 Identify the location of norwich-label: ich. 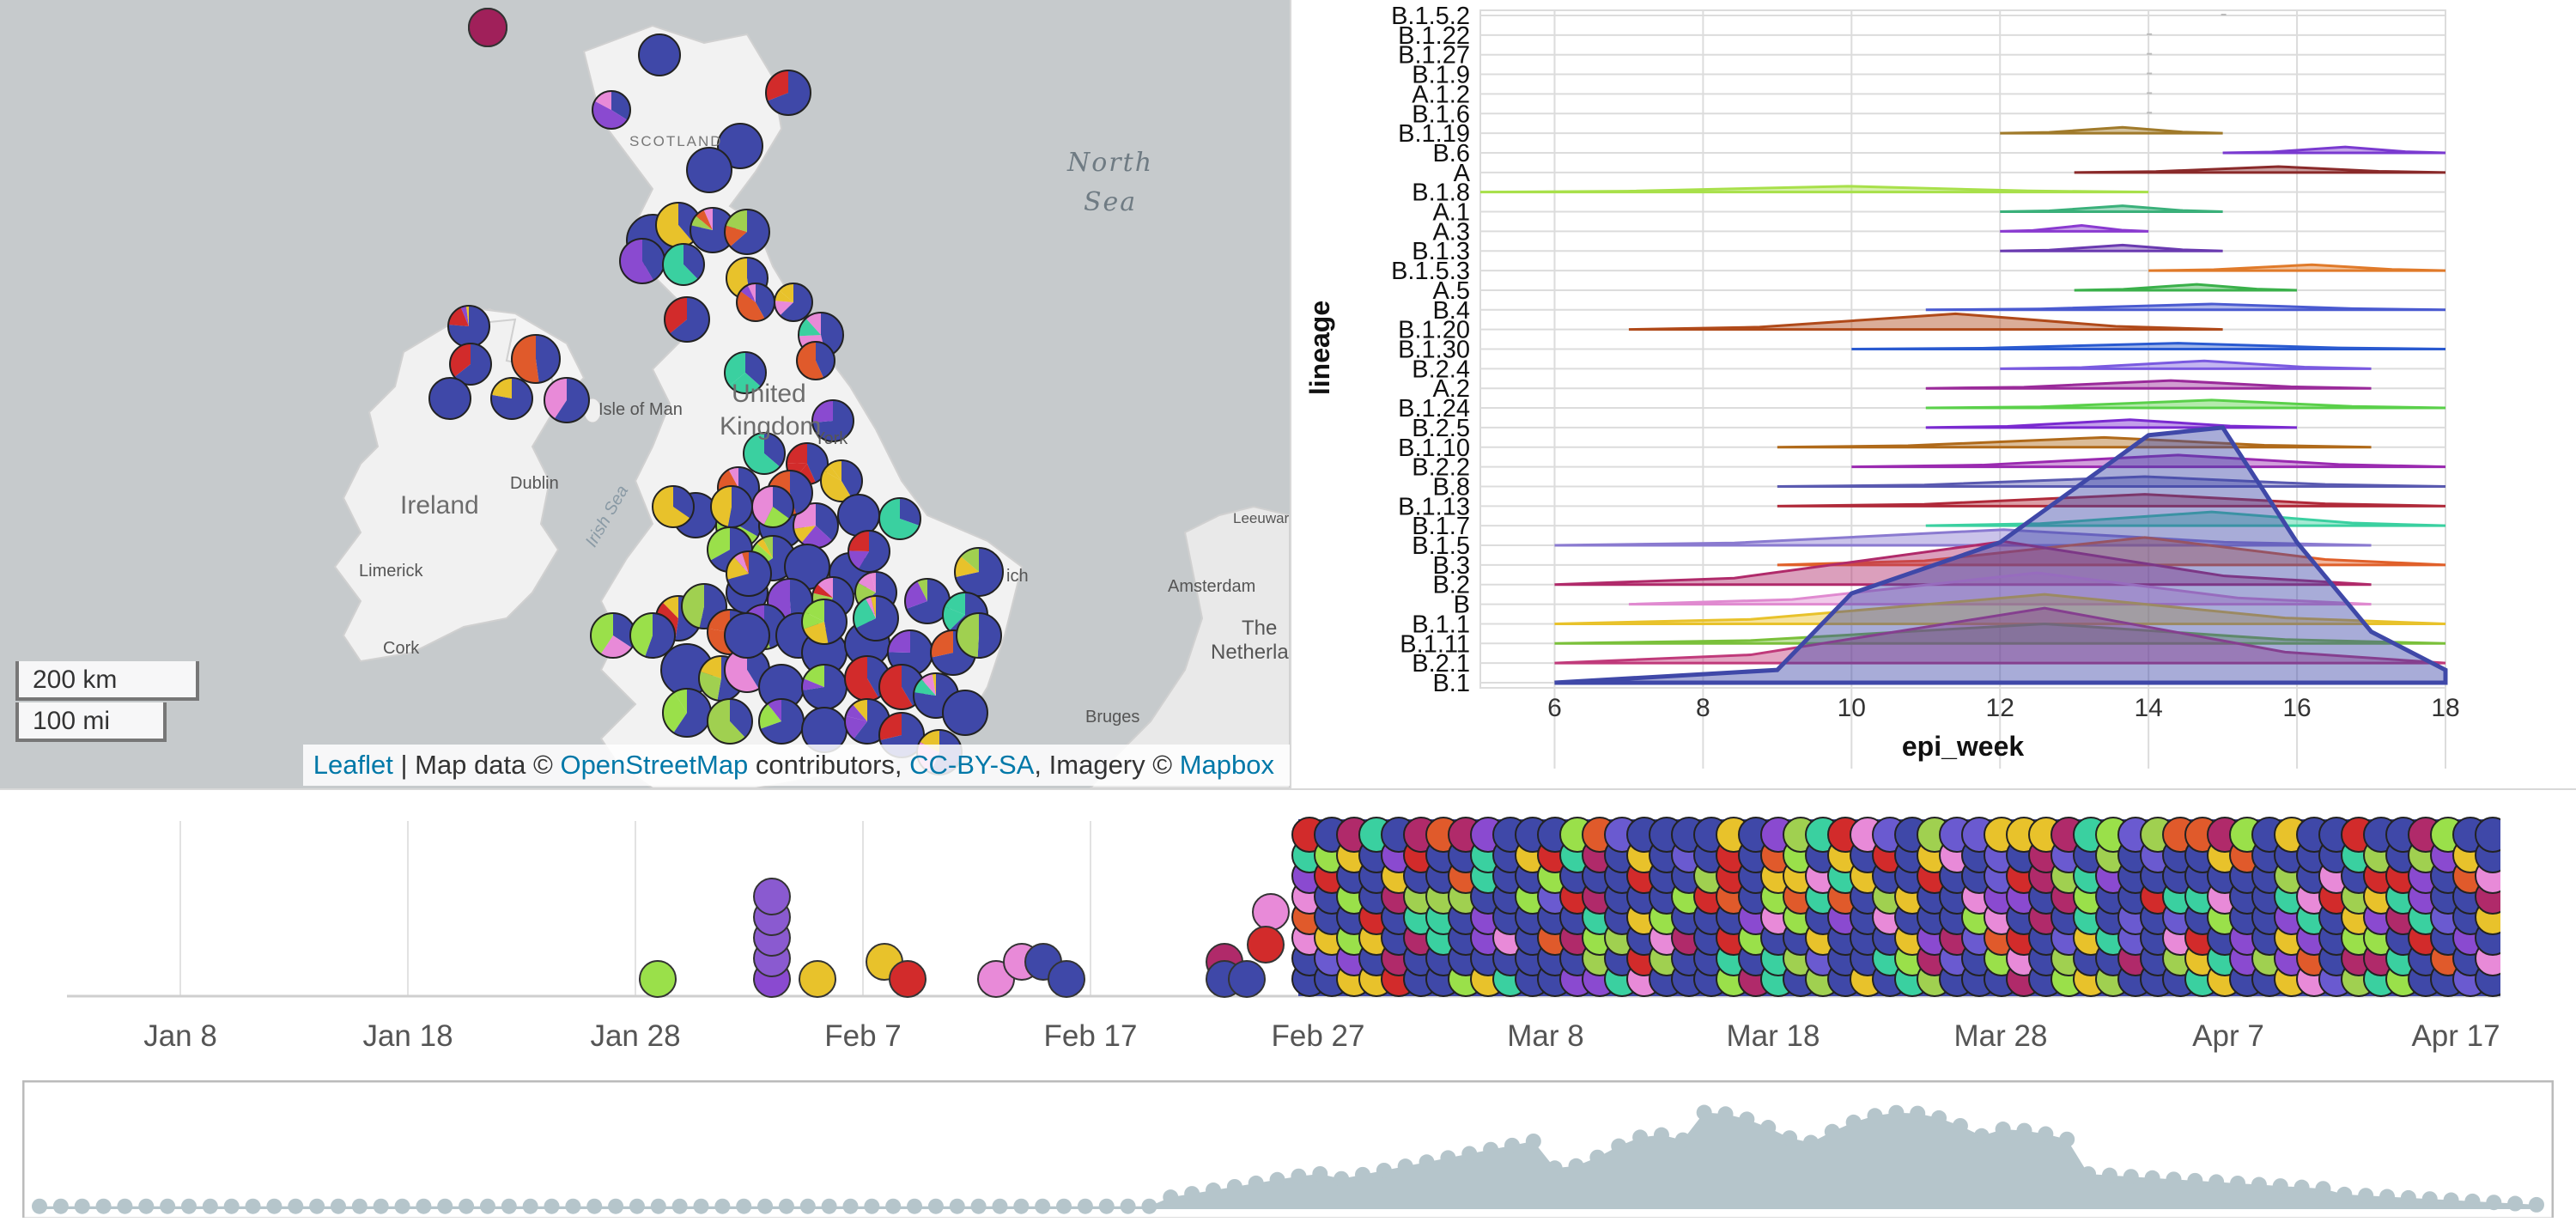
(1017, 576).